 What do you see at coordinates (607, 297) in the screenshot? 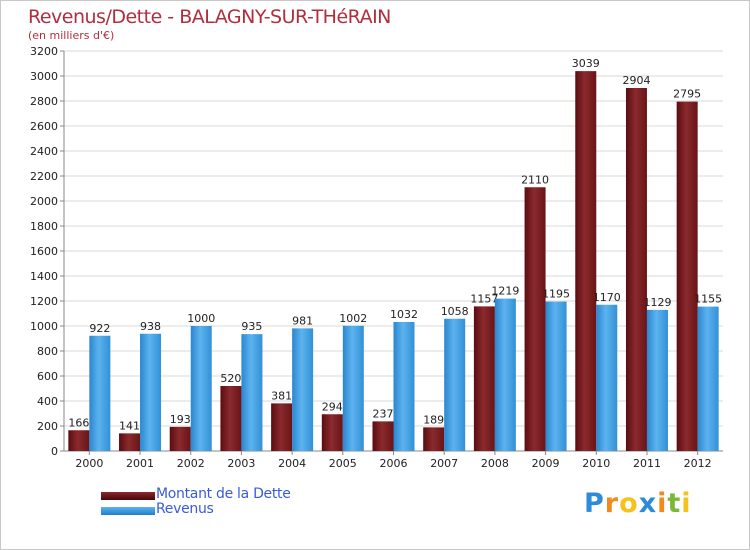
I see `data-label-revenus: 1170` at bounding box center [607, 297].